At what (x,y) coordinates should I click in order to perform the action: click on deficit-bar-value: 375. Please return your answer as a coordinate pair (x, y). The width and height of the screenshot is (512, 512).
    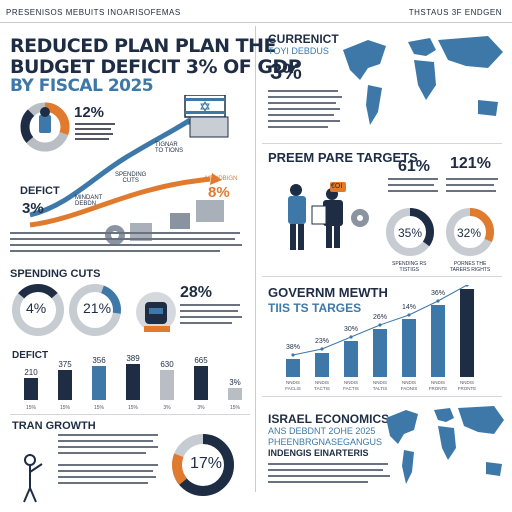
    Looking at the image, I should click on (65, 364).